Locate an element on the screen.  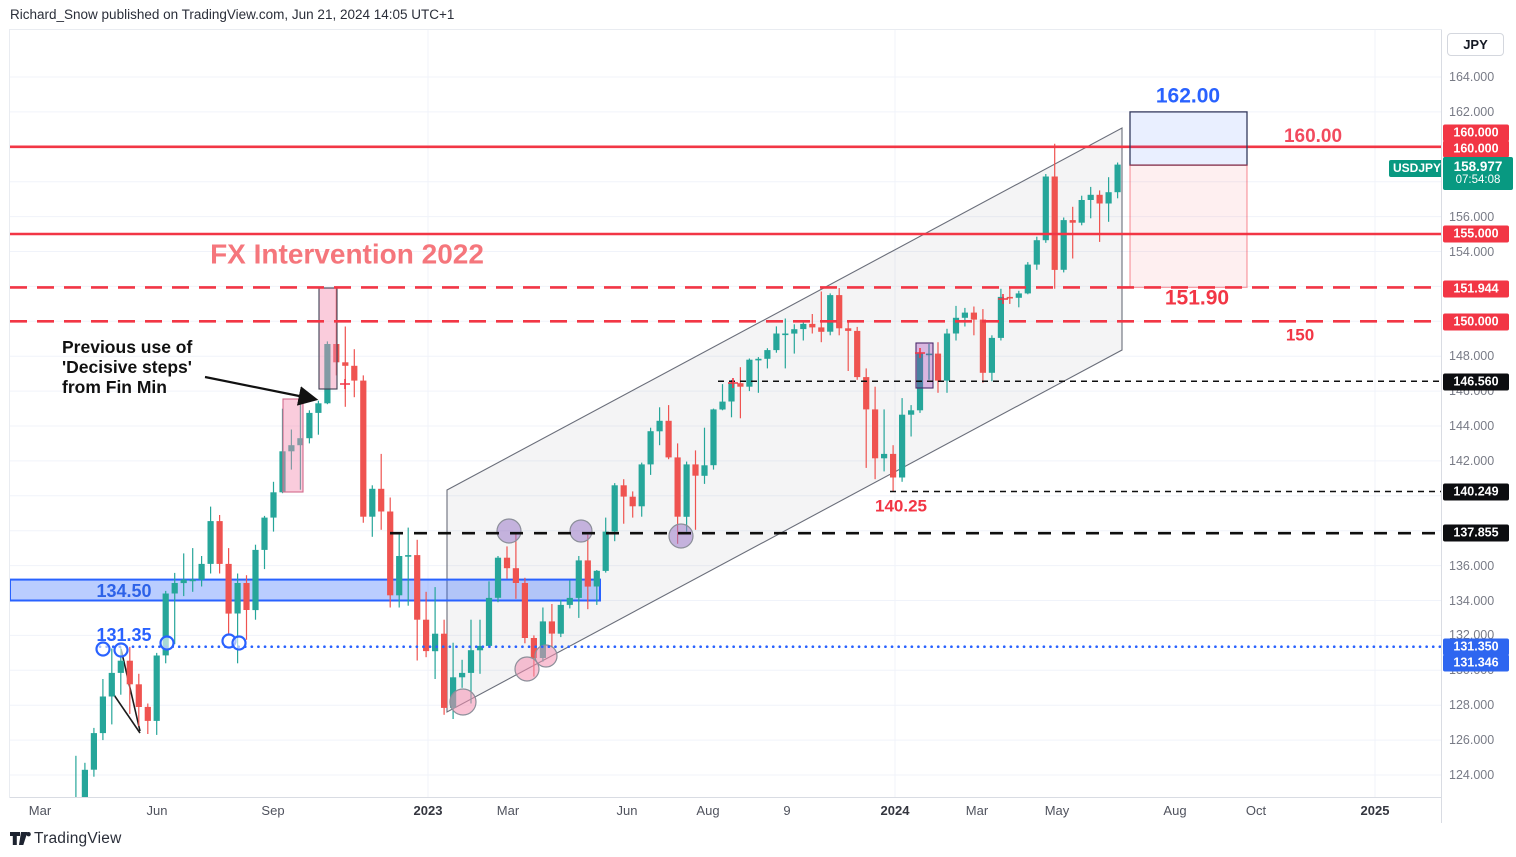
y-axis-tick: 128.000 is located at coordinates (1472, 705).